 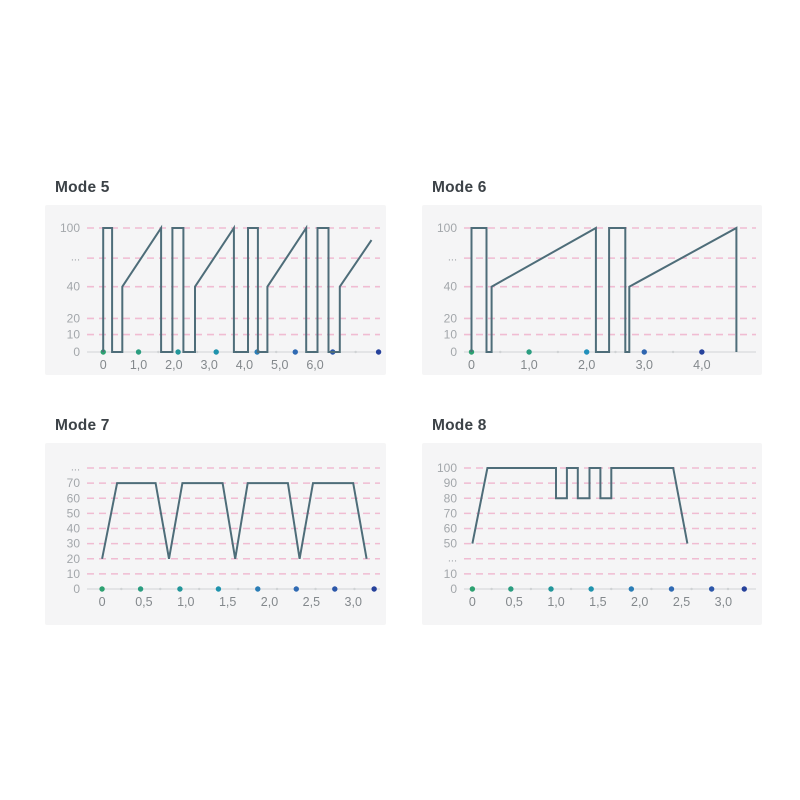 I want to click on mode-6-section: Mode 6 100... 40 20 10 0 0 1,0 2,0 3,0 4,0, so click(x=592, y=276).